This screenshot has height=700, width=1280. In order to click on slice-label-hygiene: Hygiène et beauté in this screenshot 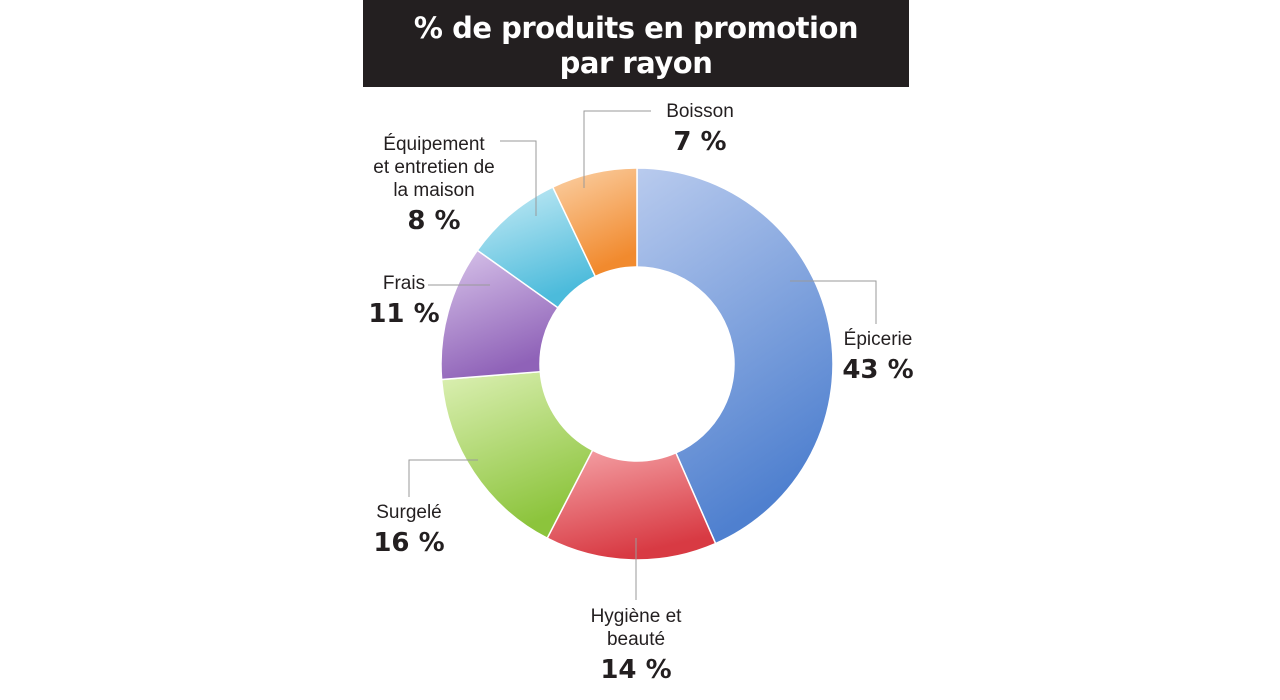, I will do `click(637, 628)`.